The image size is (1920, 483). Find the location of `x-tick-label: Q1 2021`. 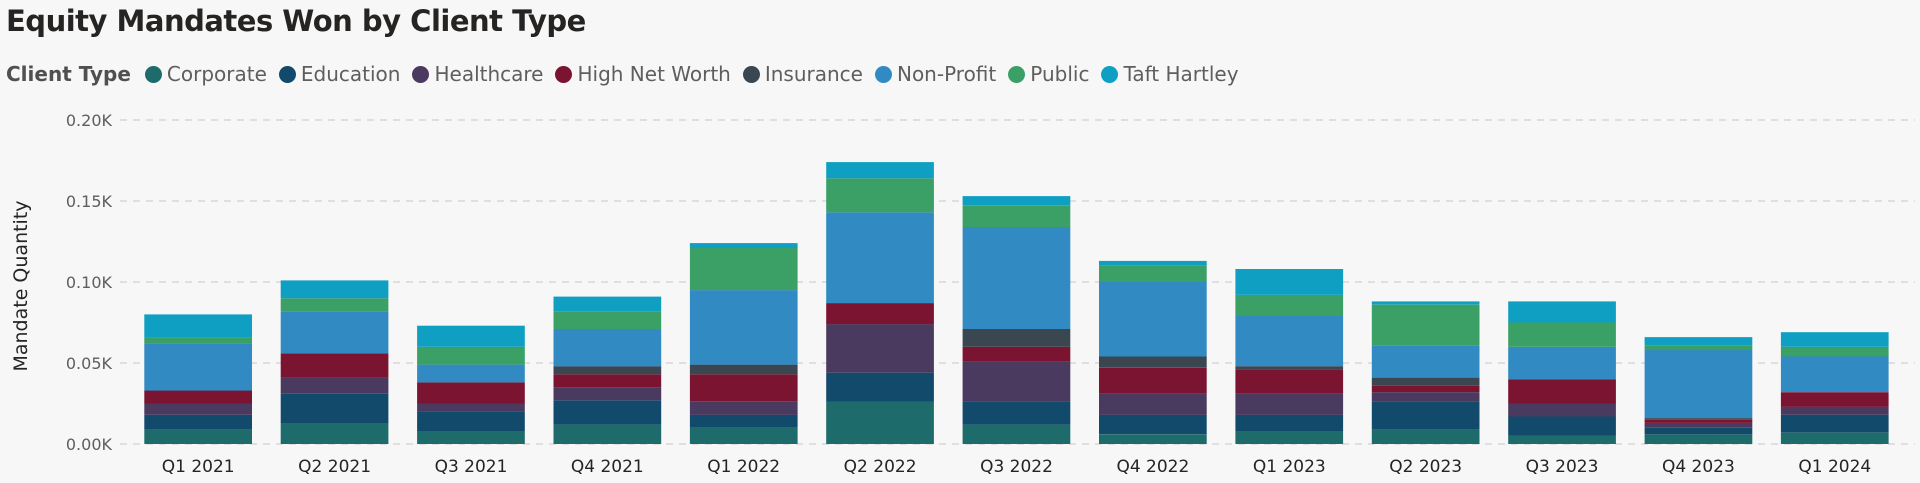

x-tick-label: Q1 2021 is located at coordinates (198, 467).